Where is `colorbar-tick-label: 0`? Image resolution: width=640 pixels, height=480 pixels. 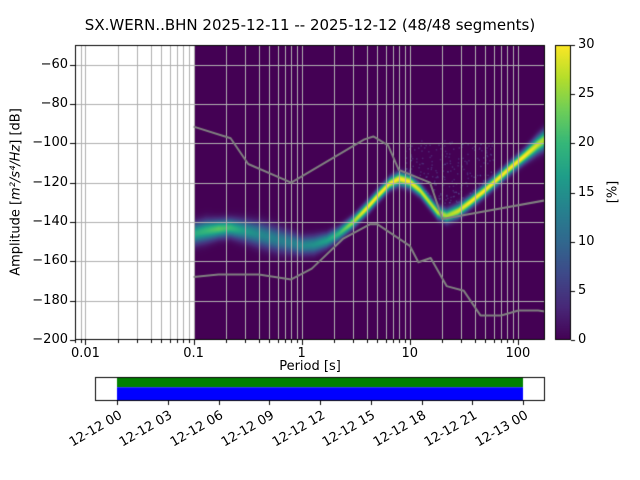
colorbar-tick-label: 0 is located at coordinates (582, 339).